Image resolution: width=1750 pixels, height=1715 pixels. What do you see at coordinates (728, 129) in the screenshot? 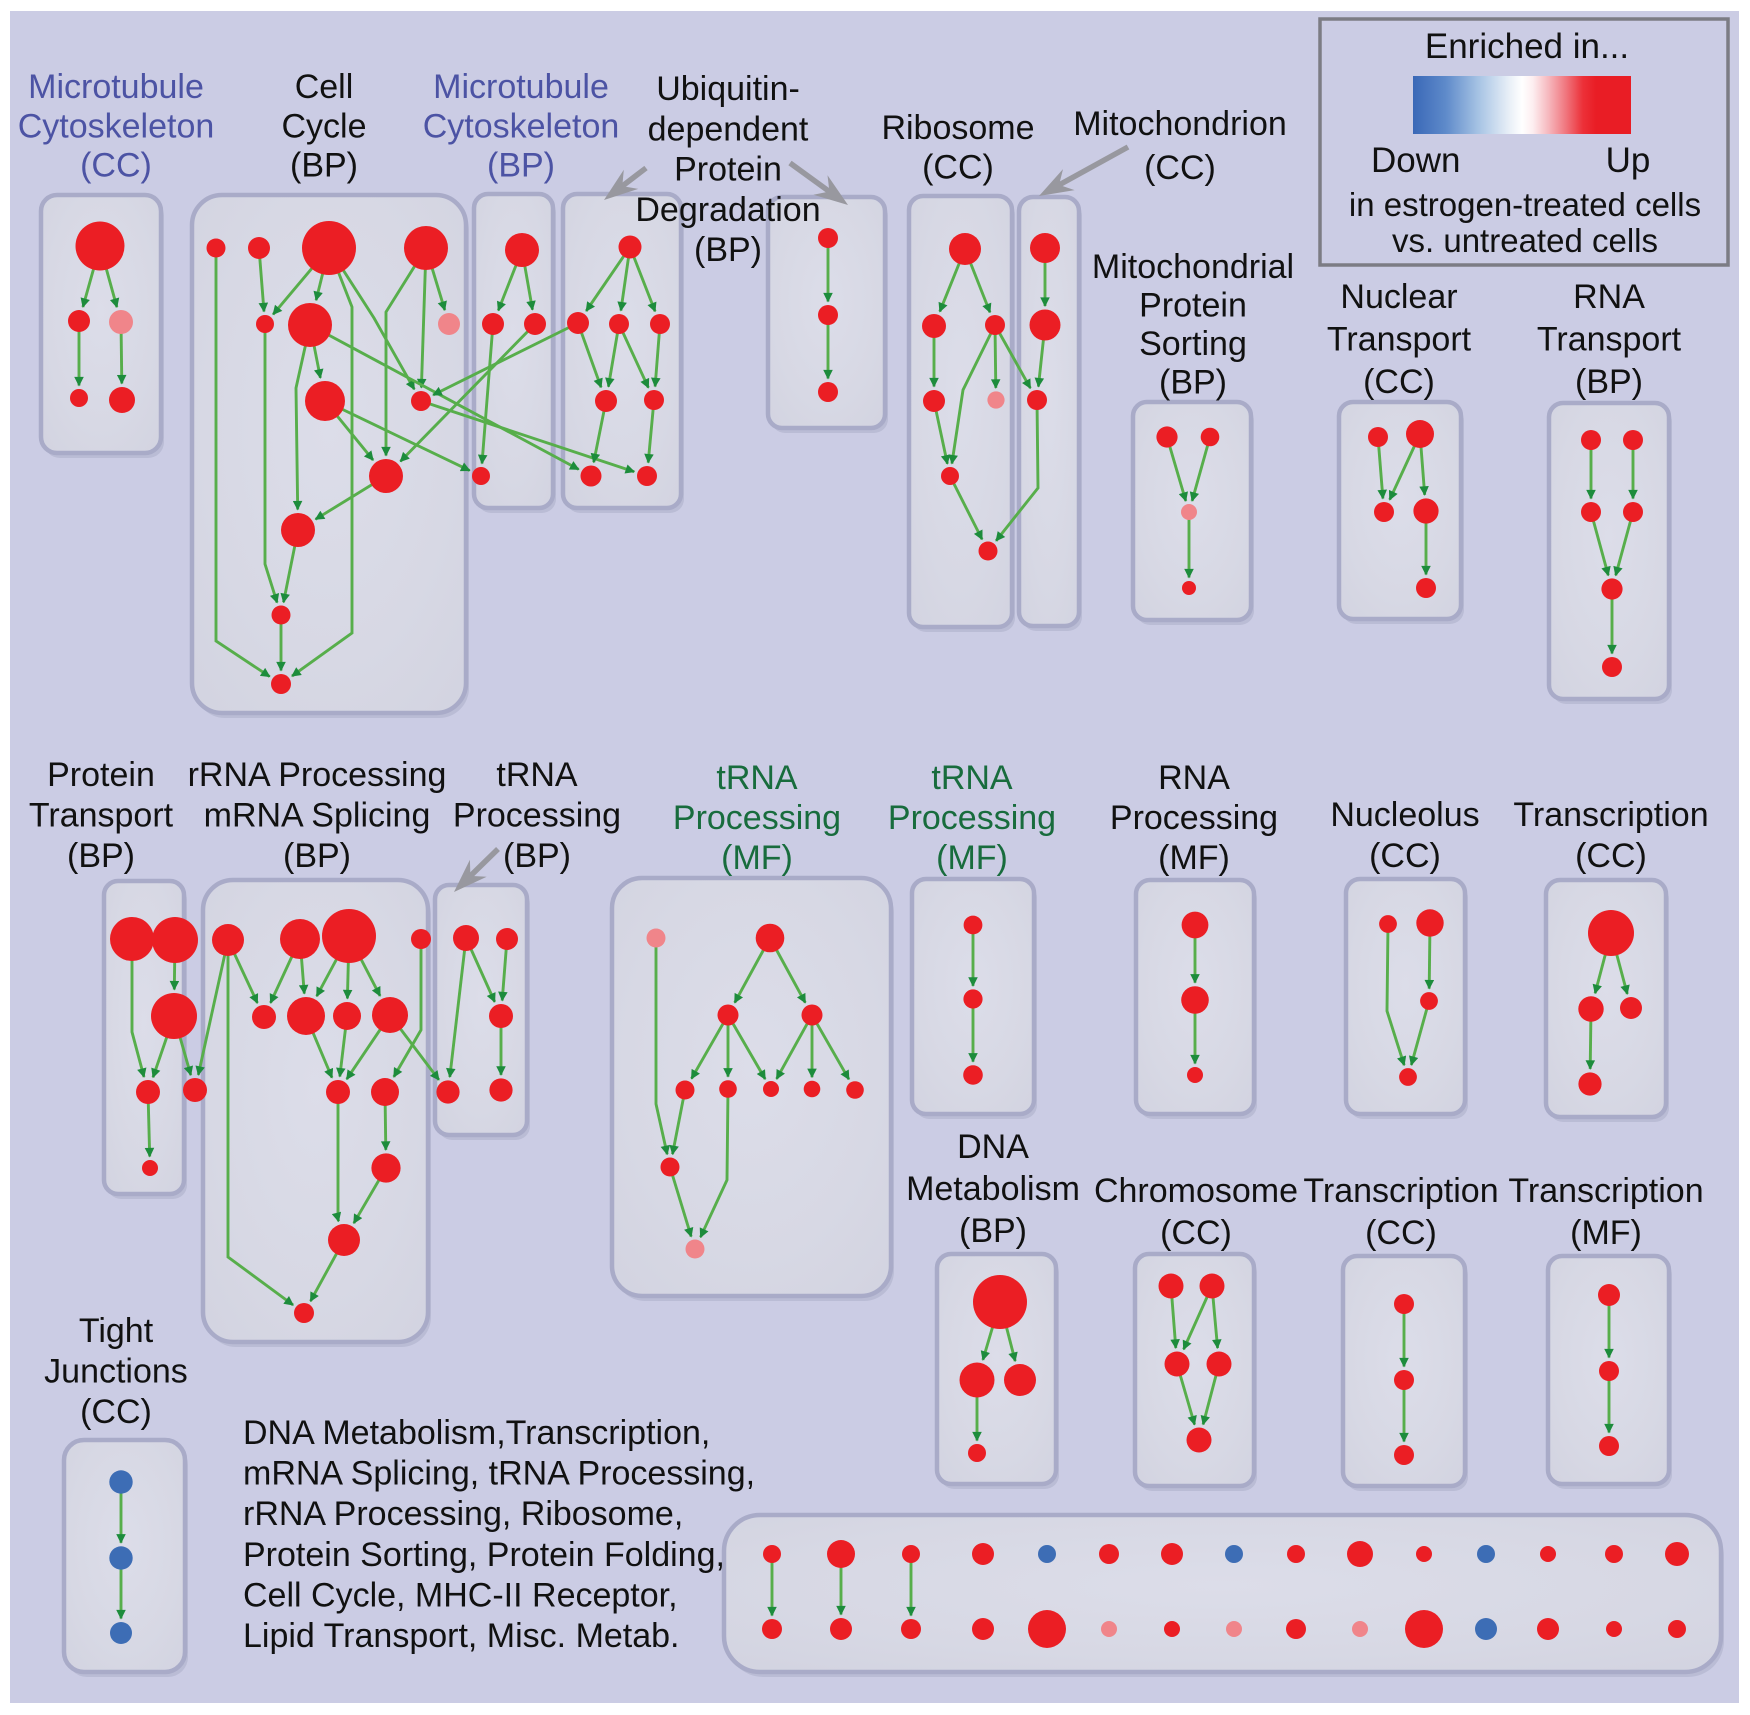
I see `svg-text: dependent` at bounding box center [728, 129].